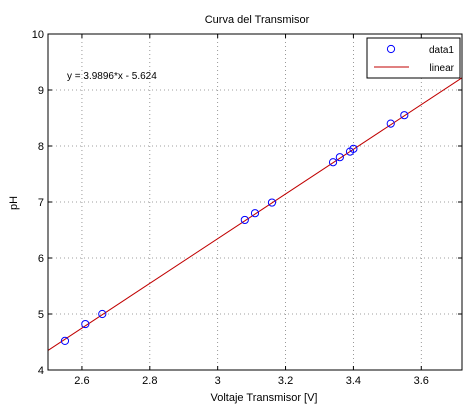 The image size is (466, 412). Describe the element at coordinates (112, 76) in the screenshot. I see `fit-equation-annotation: y = 3.9896*x - 5.624` at that location.